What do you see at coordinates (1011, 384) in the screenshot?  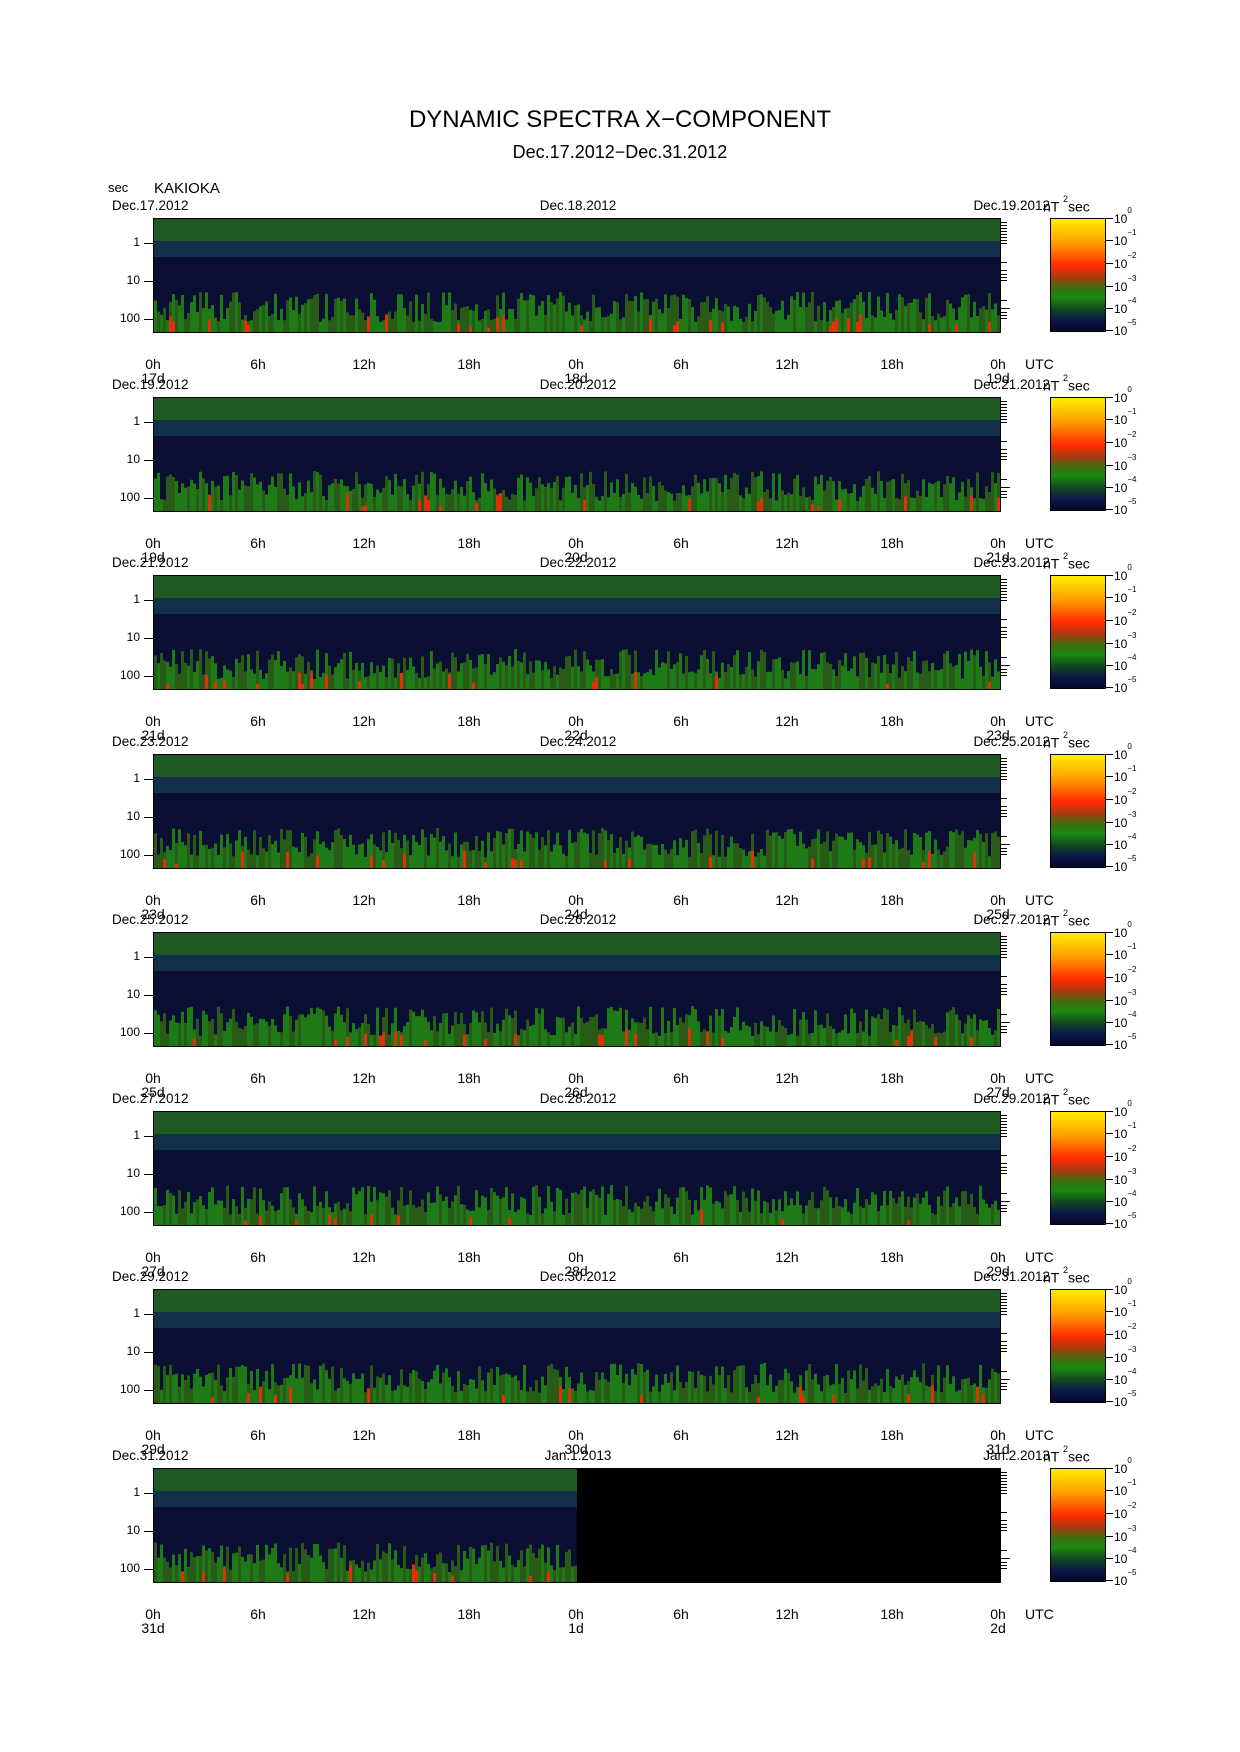 I see `panel-date-right: Dec.21.2012` at bounding box center [1011, 384].